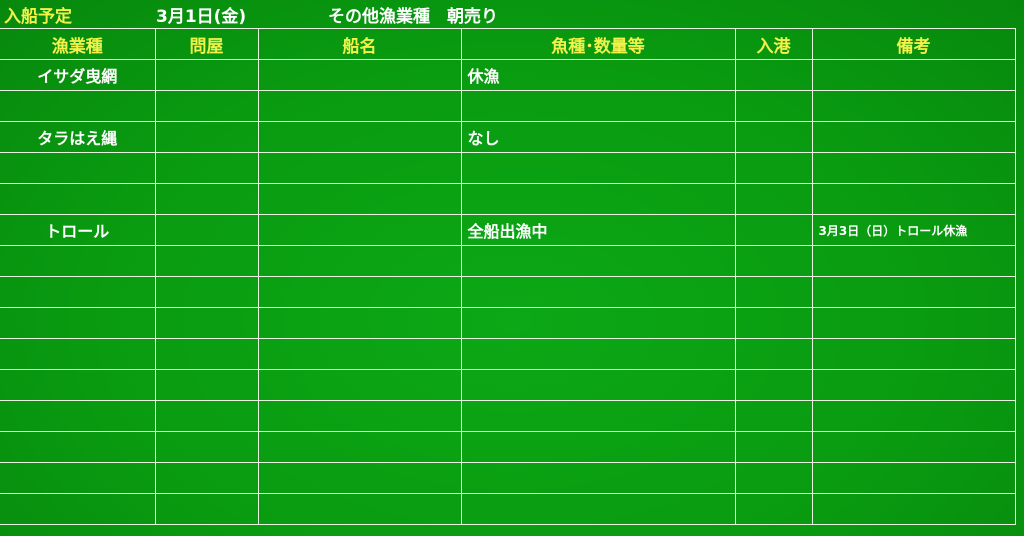 The width and height of the screenshot is (1024, 536). Describe the element at coordinates (913, 230) in the screenshot. I see `table-cell: 3月3日（日）トロール休漁` at that location.